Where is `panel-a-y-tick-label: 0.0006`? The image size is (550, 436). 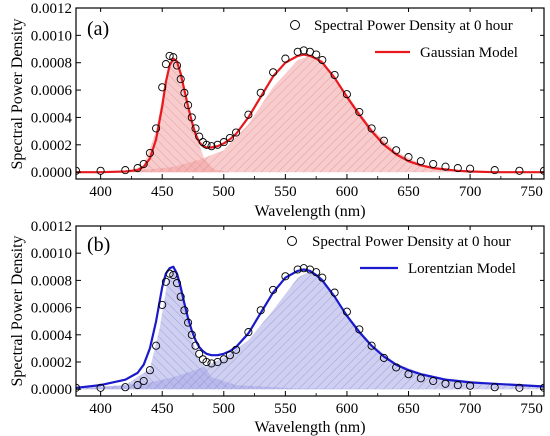
panel-a-y-tick-label: 0.0006 is located at coordinates (52, 91).